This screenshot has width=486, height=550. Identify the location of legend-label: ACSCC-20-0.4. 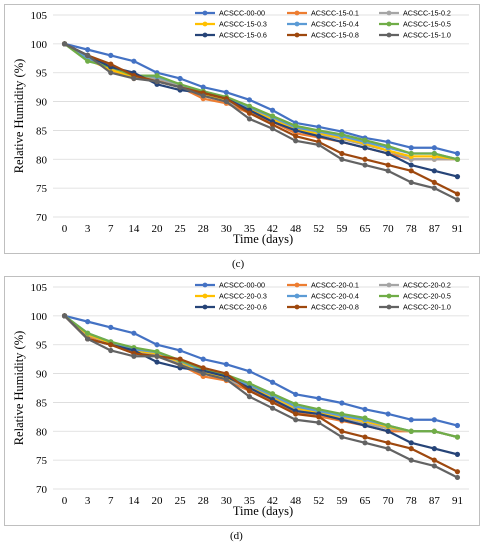
(335, 296).